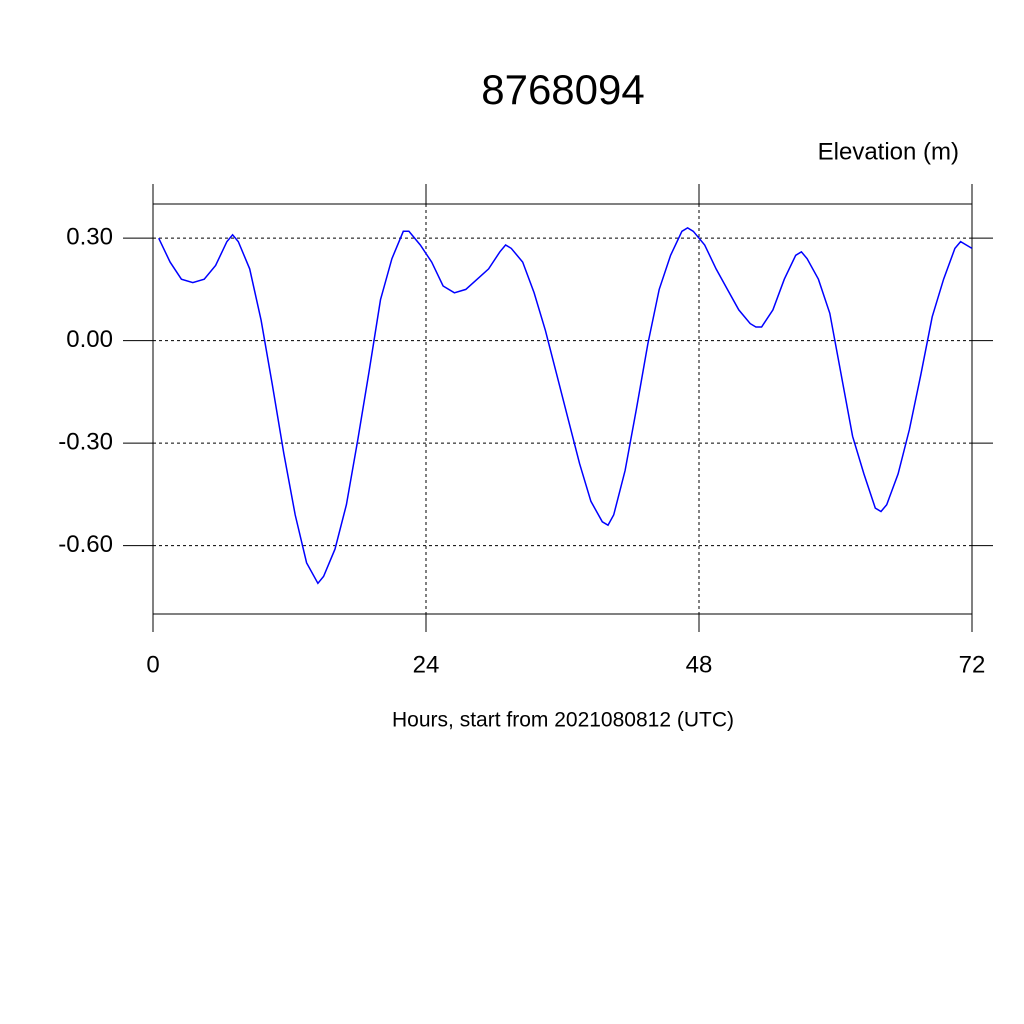  I want to click on y-tick-label: -0.60, so click(85, 544).